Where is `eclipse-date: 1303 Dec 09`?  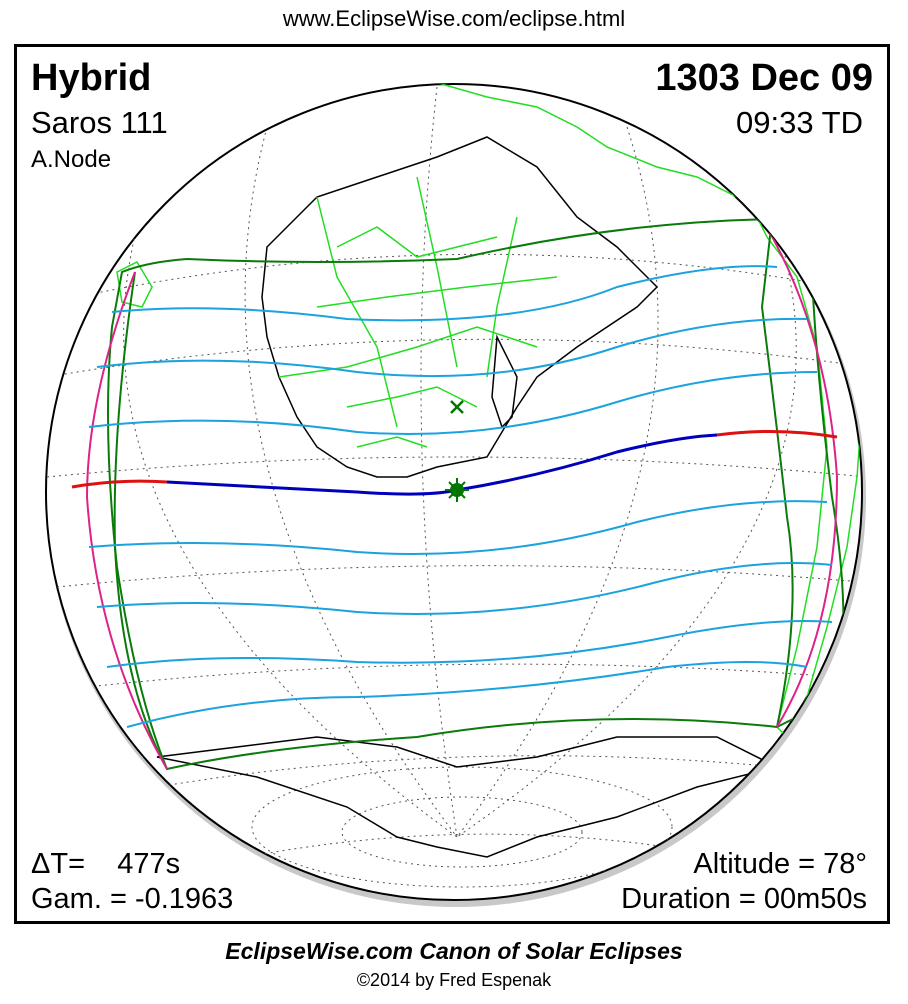
eclipse-date: 1303 Dec 09 is located at coordinates (764, 78).